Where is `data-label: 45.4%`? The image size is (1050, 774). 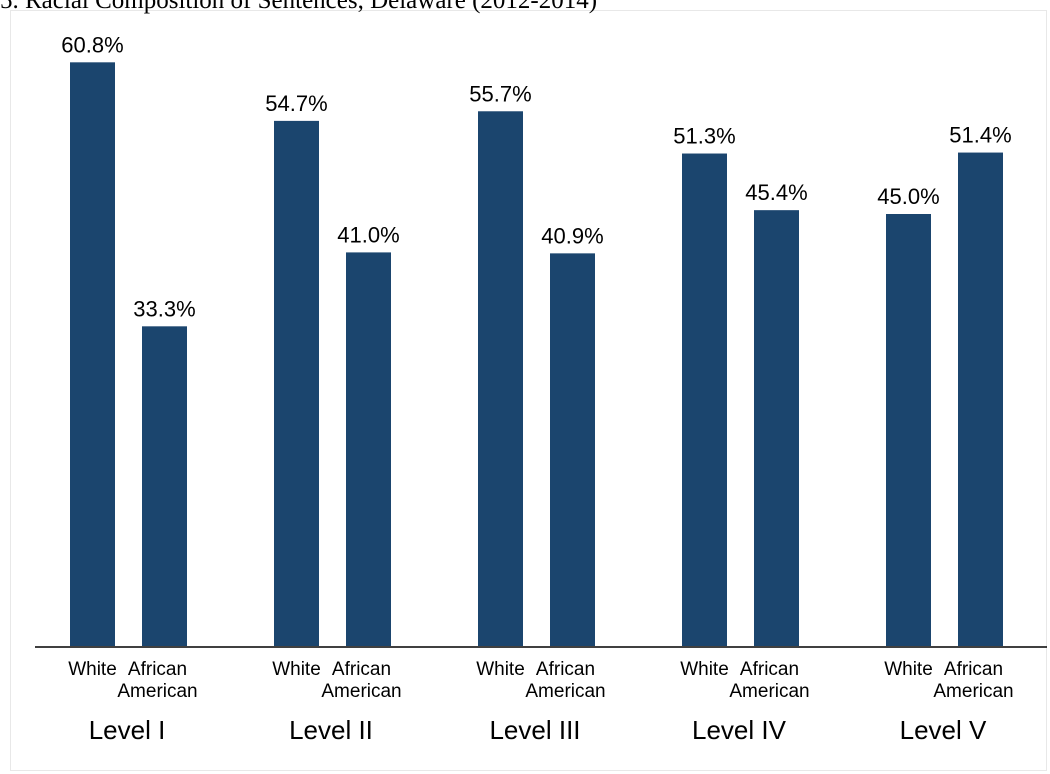
data-label: 45.4% is located at coordinates (776, 192).